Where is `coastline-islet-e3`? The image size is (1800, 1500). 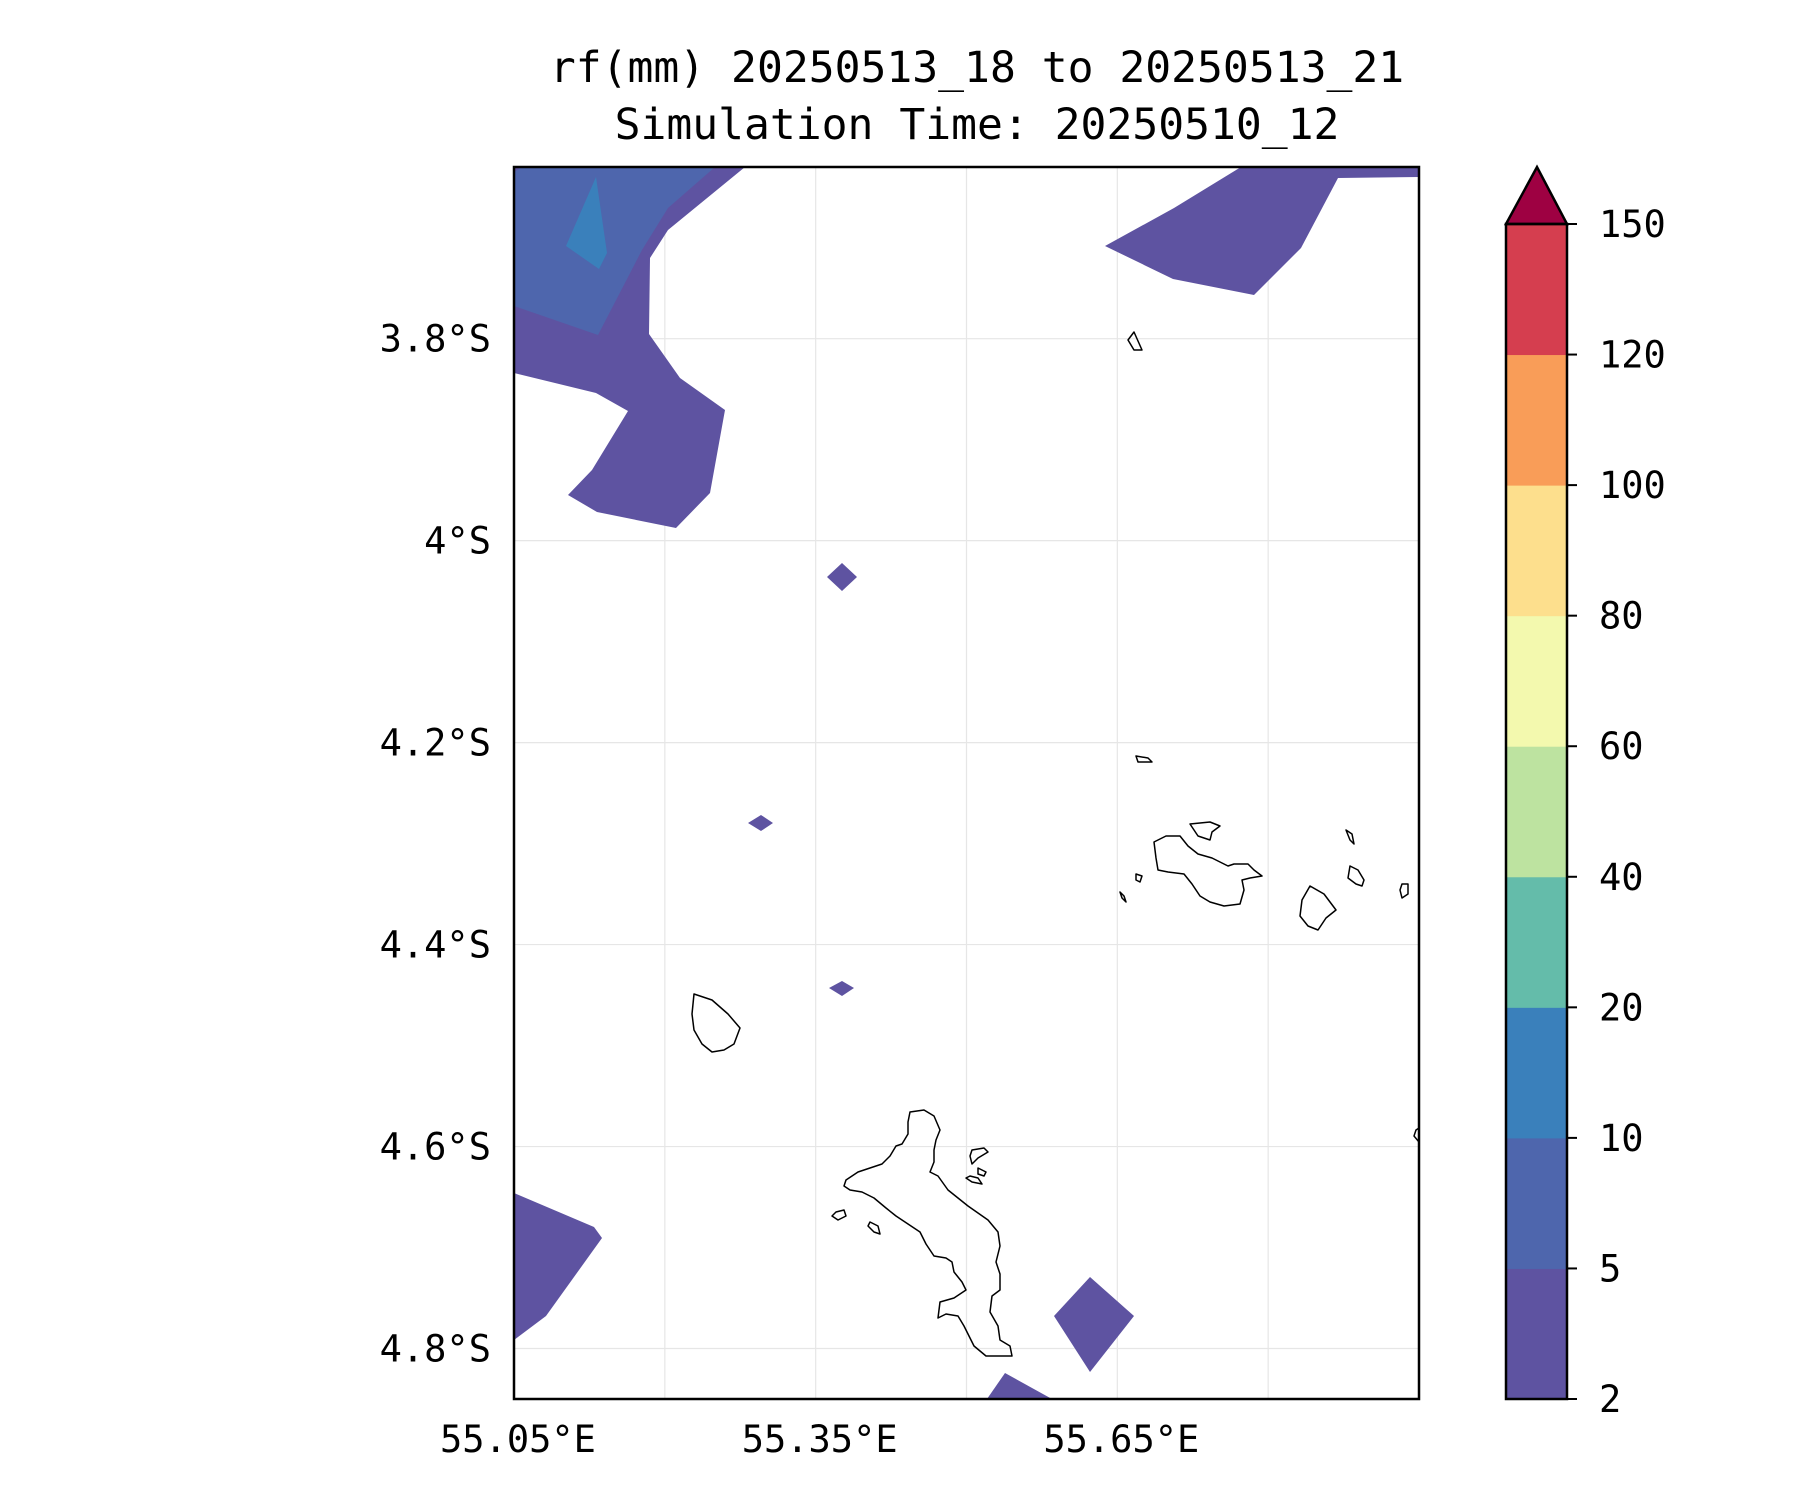 coastline-islet-e3 is located at coordinates (1416, 1135).